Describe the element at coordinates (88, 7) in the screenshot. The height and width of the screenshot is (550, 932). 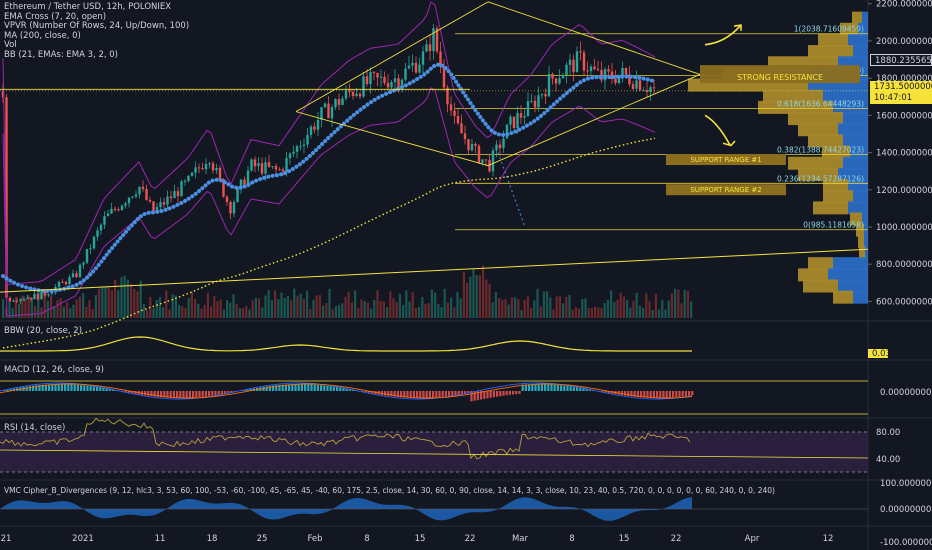
I see `symbol-title: Ethereum / Tether USD, 12h, POLONIEX` at that location.